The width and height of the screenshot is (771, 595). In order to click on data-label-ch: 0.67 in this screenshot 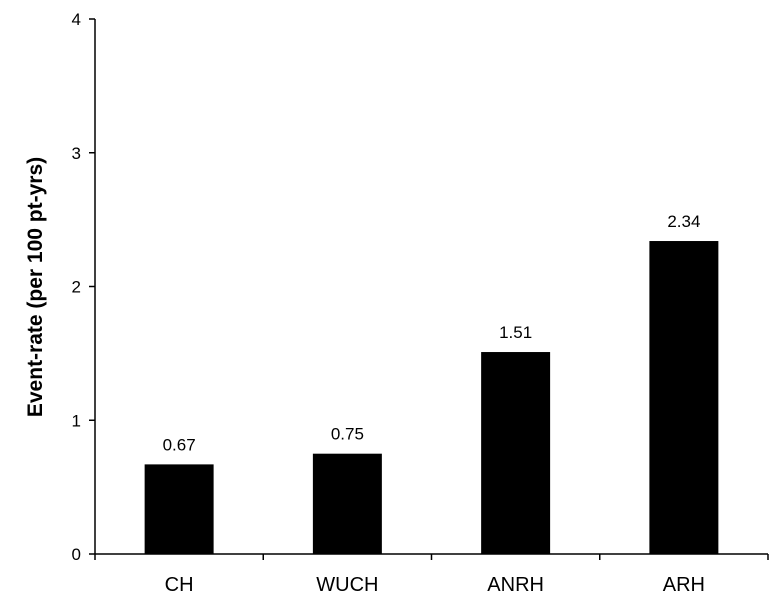, I will do `click(179, 444)`.